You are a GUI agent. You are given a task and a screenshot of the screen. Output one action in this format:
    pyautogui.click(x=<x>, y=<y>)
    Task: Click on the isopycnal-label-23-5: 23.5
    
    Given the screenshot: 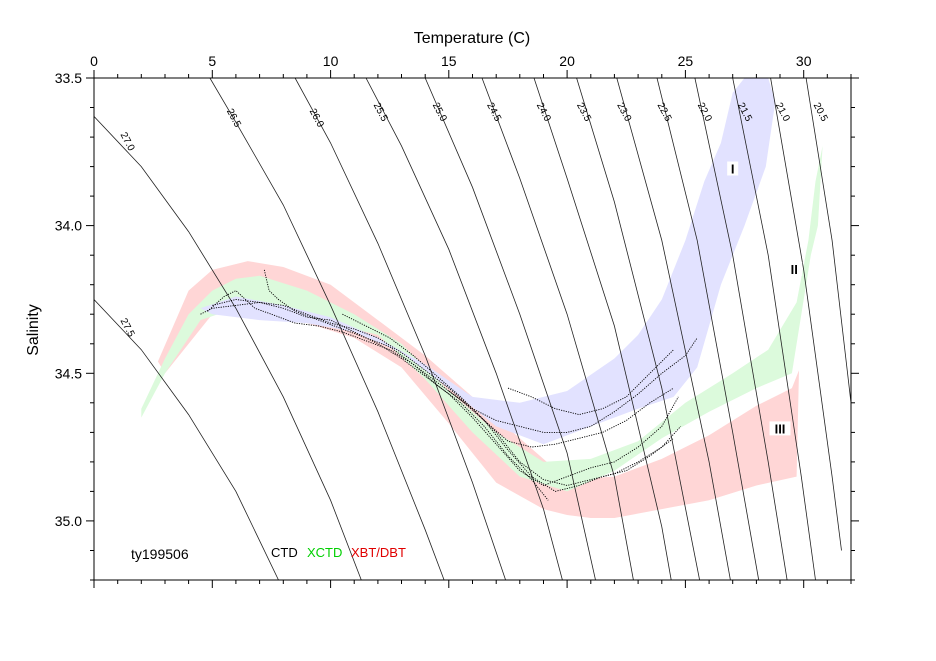 What is the action you would take?
    pyautogui.click(x=583, y=112)
    